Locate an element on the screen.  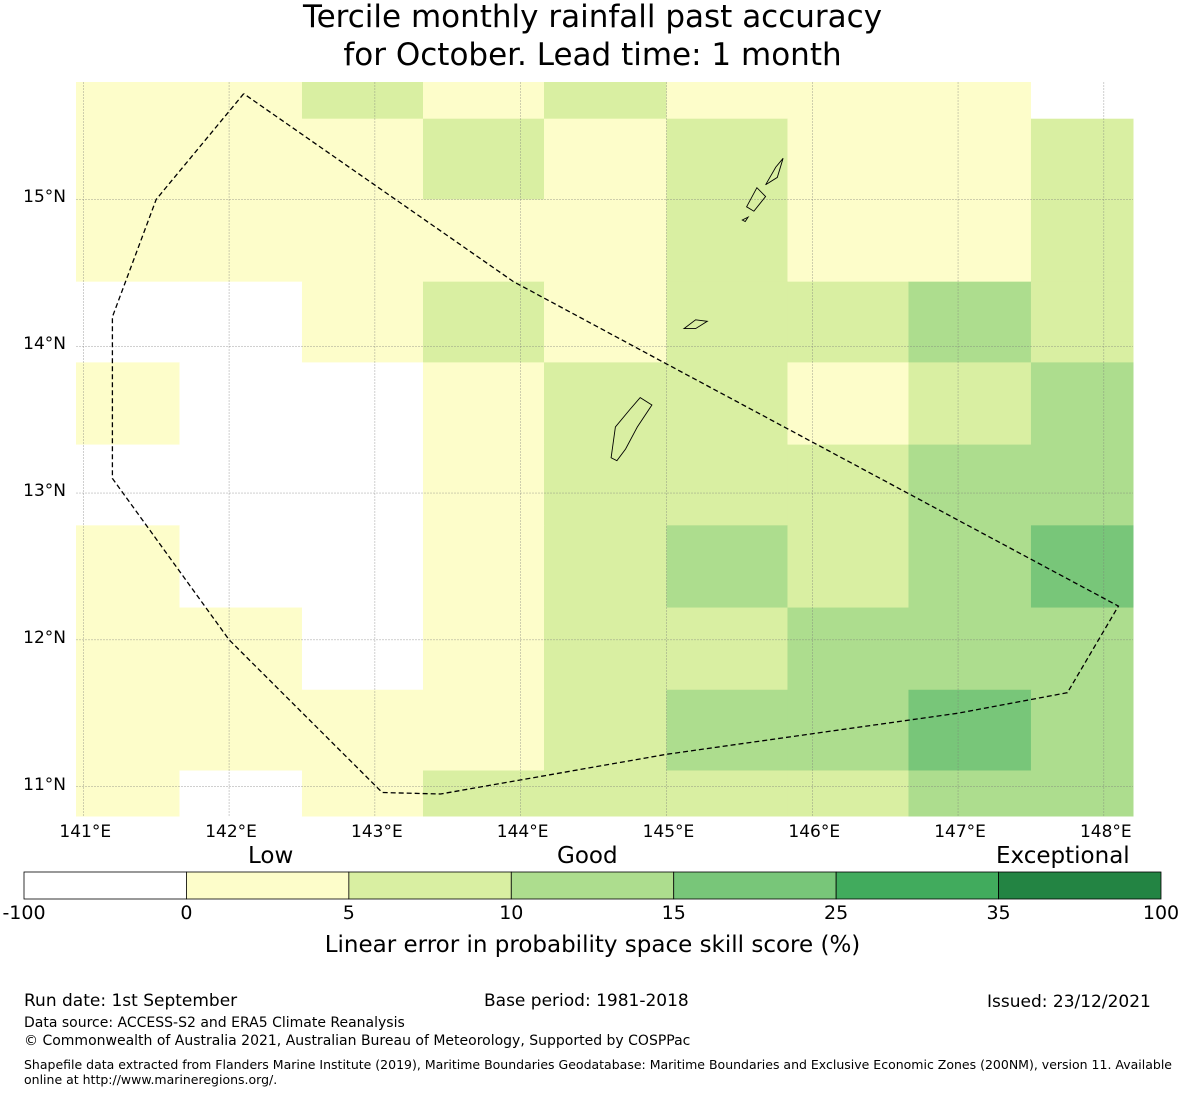
base-period: Base period: 1981-2018 is located at coordinates (586, 1001).